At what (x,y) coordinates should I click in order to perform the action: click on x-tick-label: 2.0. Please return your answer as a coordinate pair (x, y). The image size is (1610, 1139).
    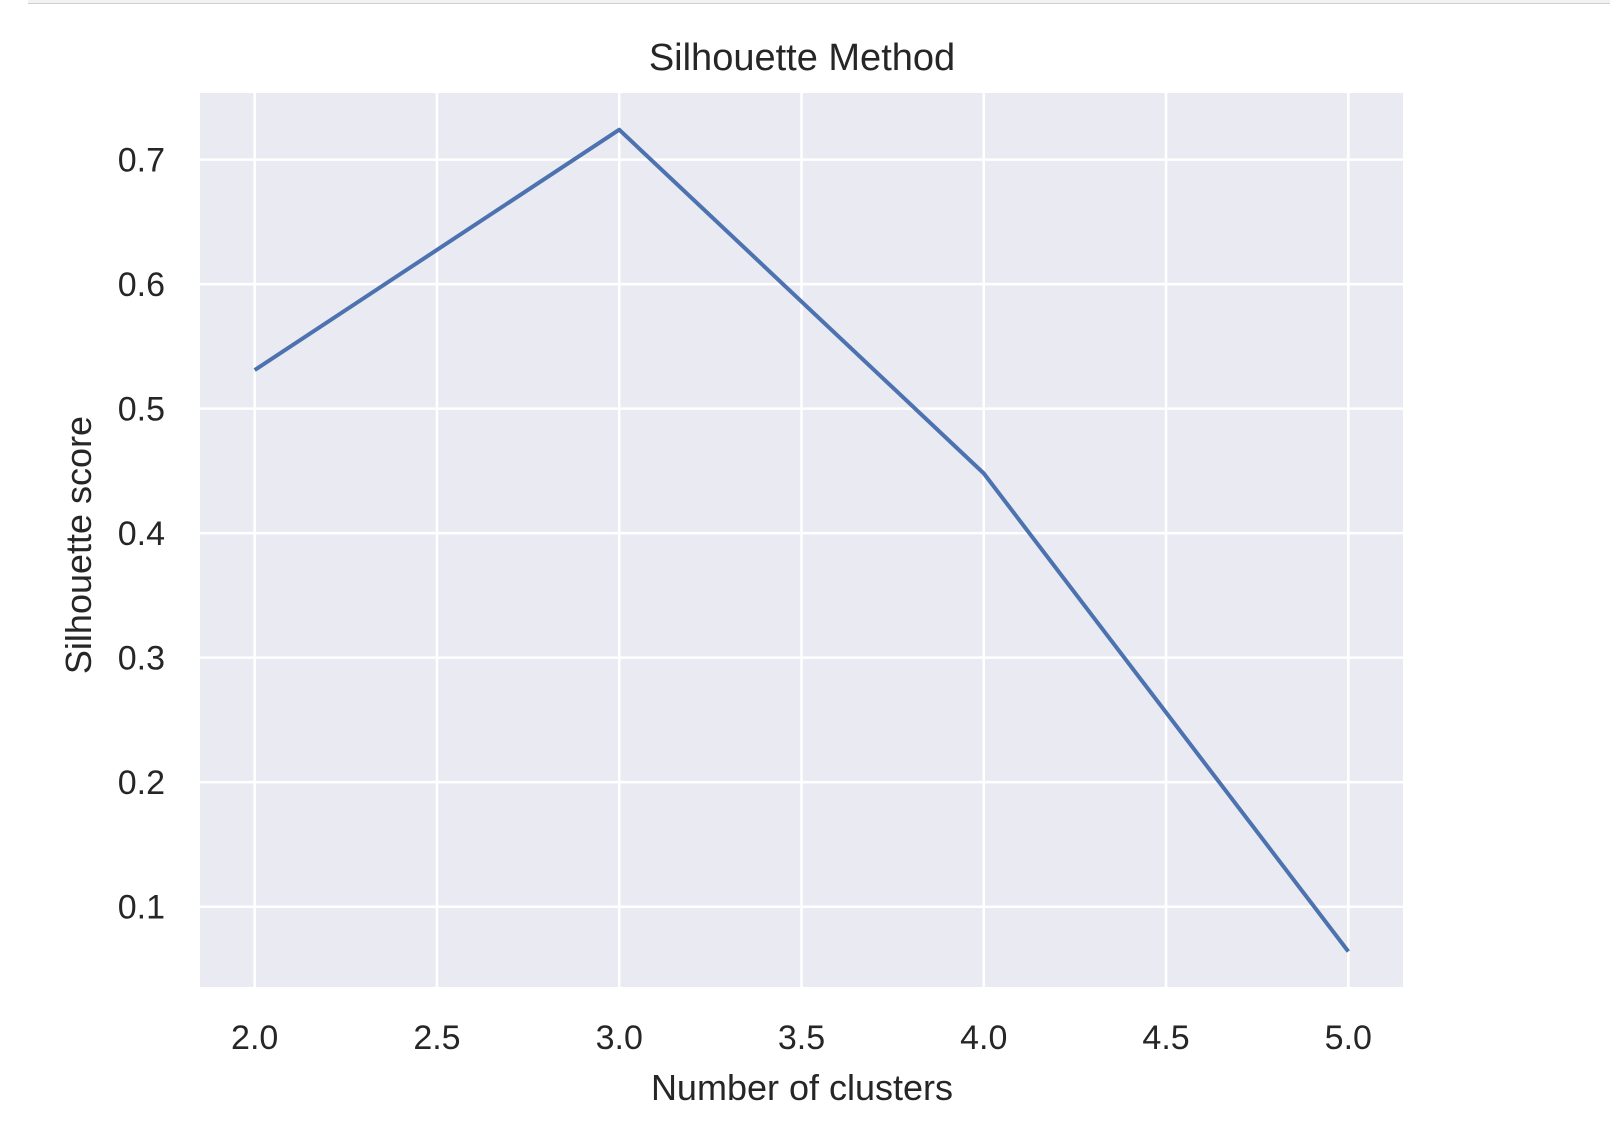
    Looking at the image, I should click on (254, 1038).